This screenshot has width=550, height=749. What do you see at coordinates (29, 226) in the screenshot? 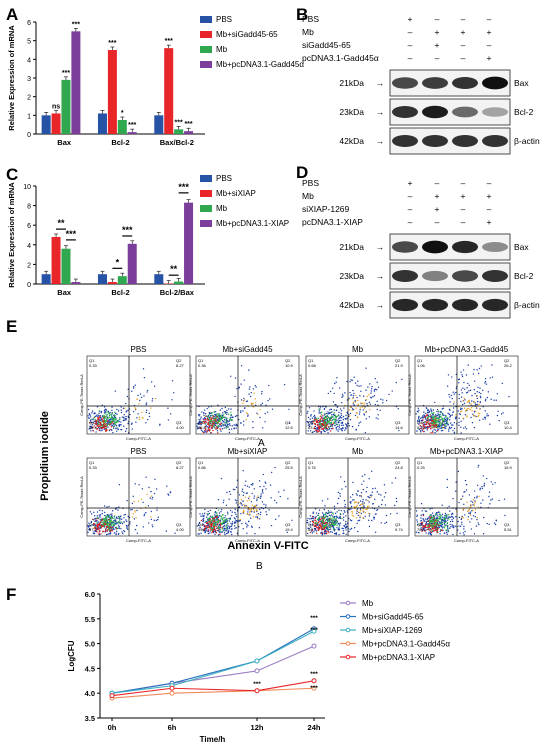
I see `y-tick-label: 6` at bounding box center [29, 226].